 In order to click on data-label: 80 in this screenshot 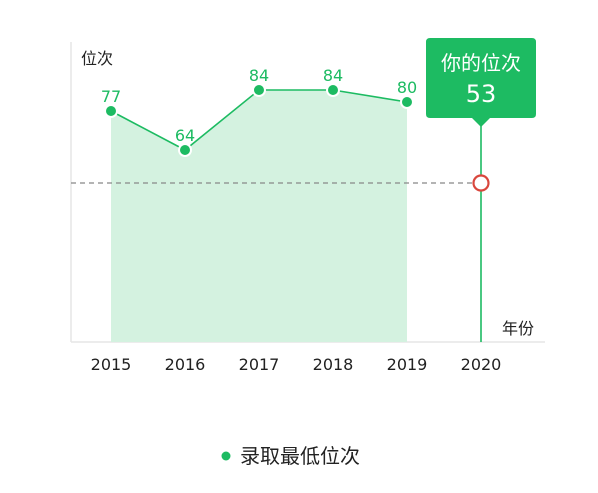, I will do `click(407, 87)`.